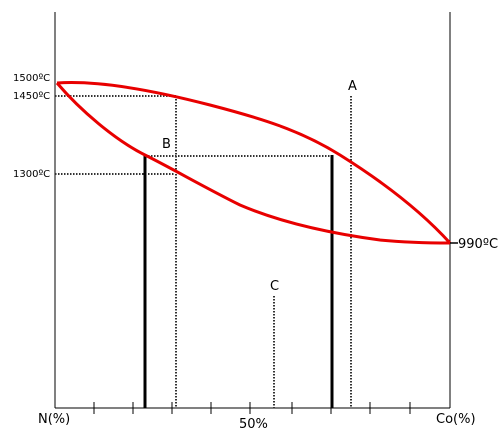 The width and height of the screenshot is (500, 433). What do you see at coordinates (54, 419) in the screenshot?
I see `axis-label-left: N(%)` at bounding box center [54, 419].